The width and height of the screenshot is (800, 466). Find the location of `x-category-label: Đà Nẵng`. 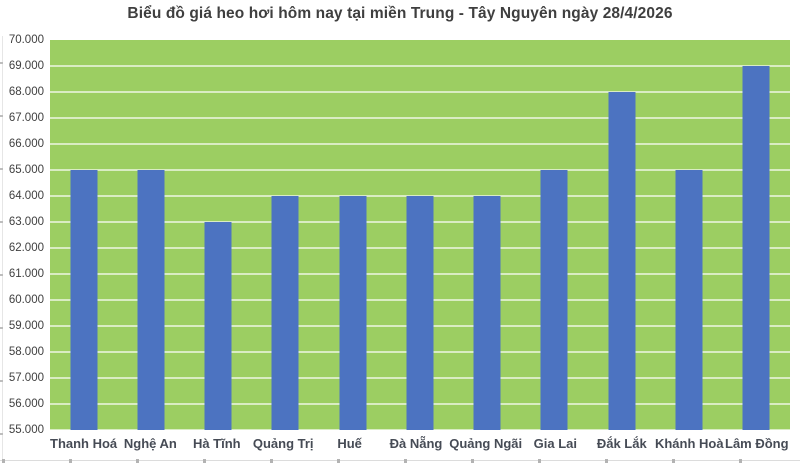

x-category-label: Đà Nẵng is located at coordinates (416, 443).